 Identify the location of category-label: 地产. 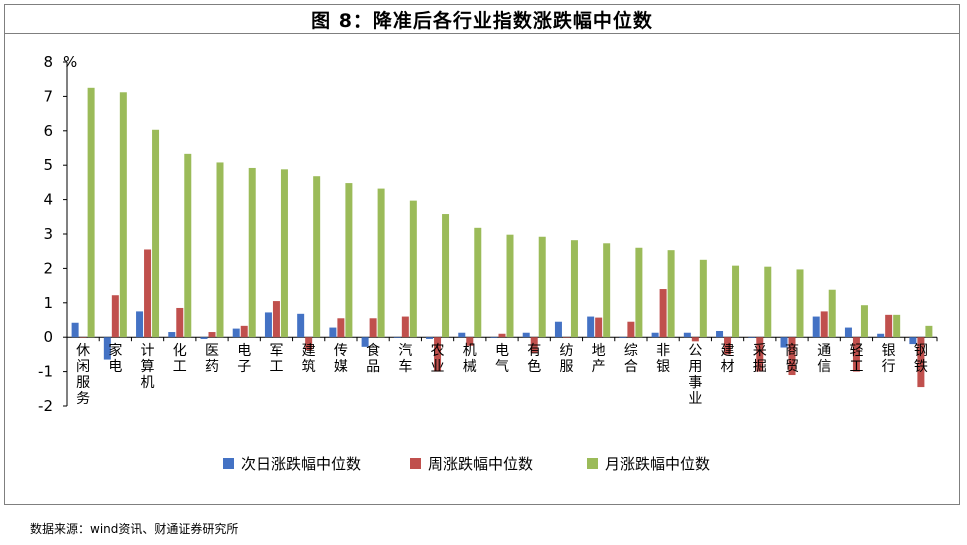
(599, 359).